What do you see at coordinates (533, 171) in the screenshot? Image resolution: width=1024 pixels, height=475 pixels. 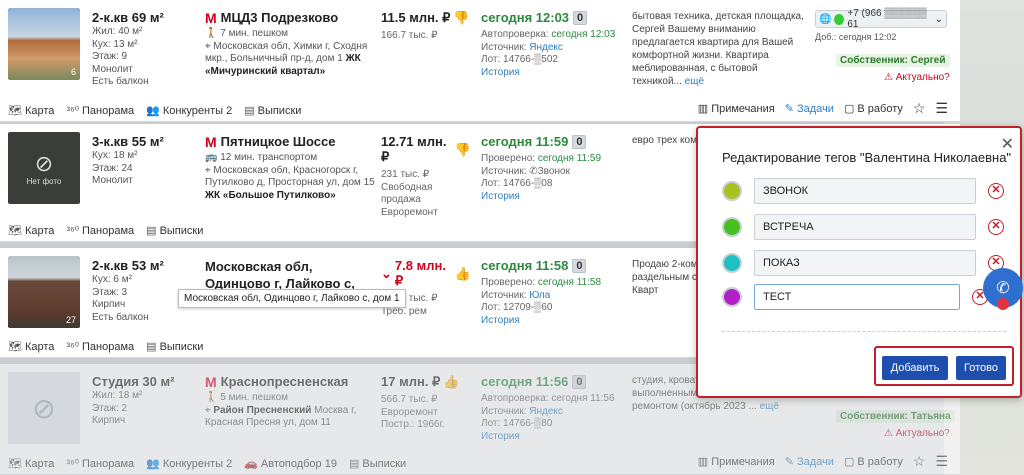 I see `phone-icon: ✆` at bounding box center [533, 171].